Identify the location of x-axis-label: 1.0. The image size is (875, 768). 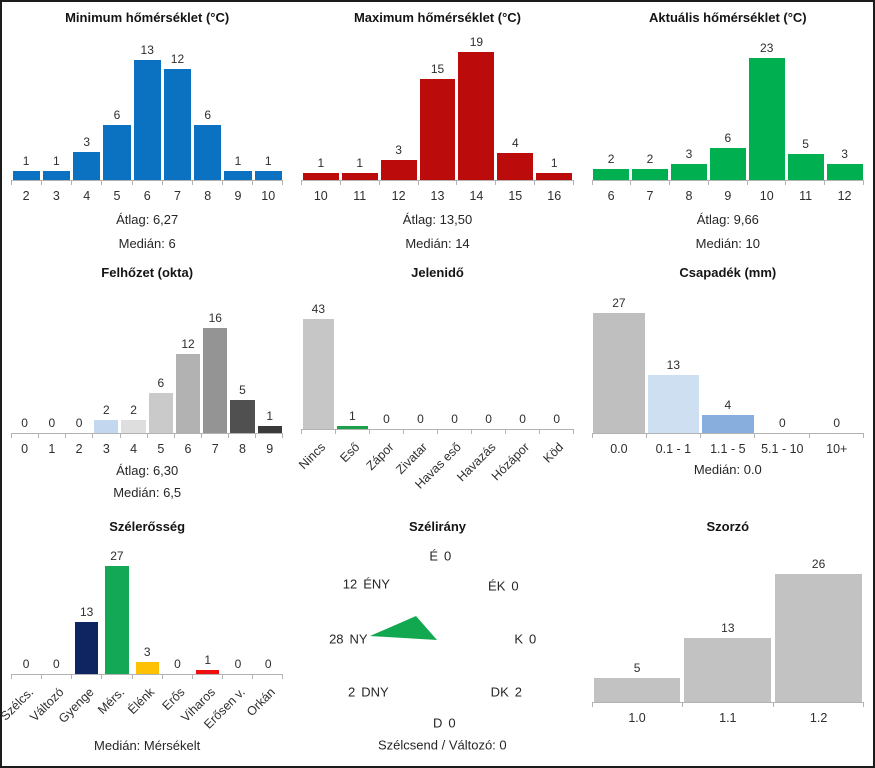
(637, 718).